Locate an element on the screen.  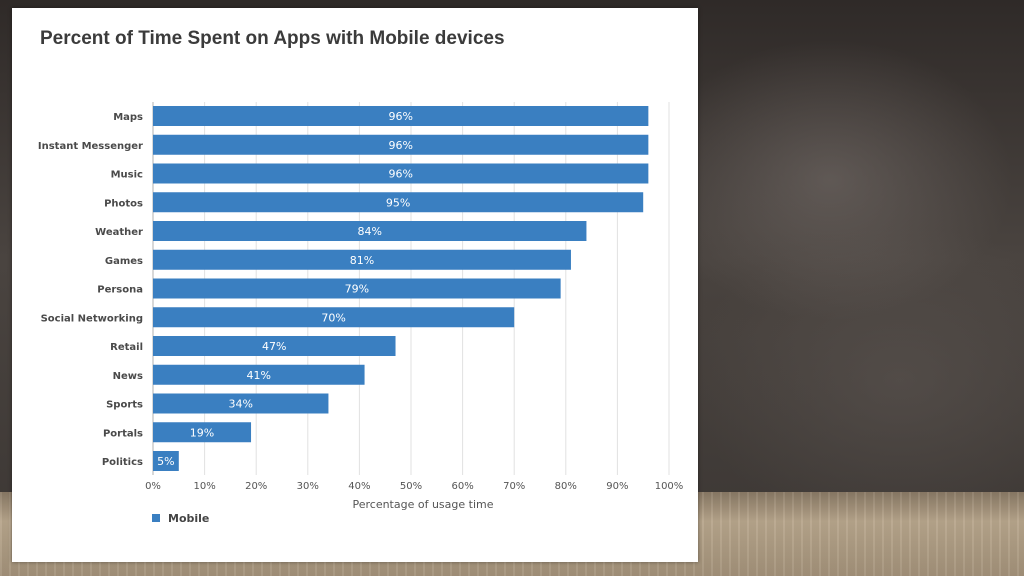
data-label: 79% is located at coordinates (357, 289).